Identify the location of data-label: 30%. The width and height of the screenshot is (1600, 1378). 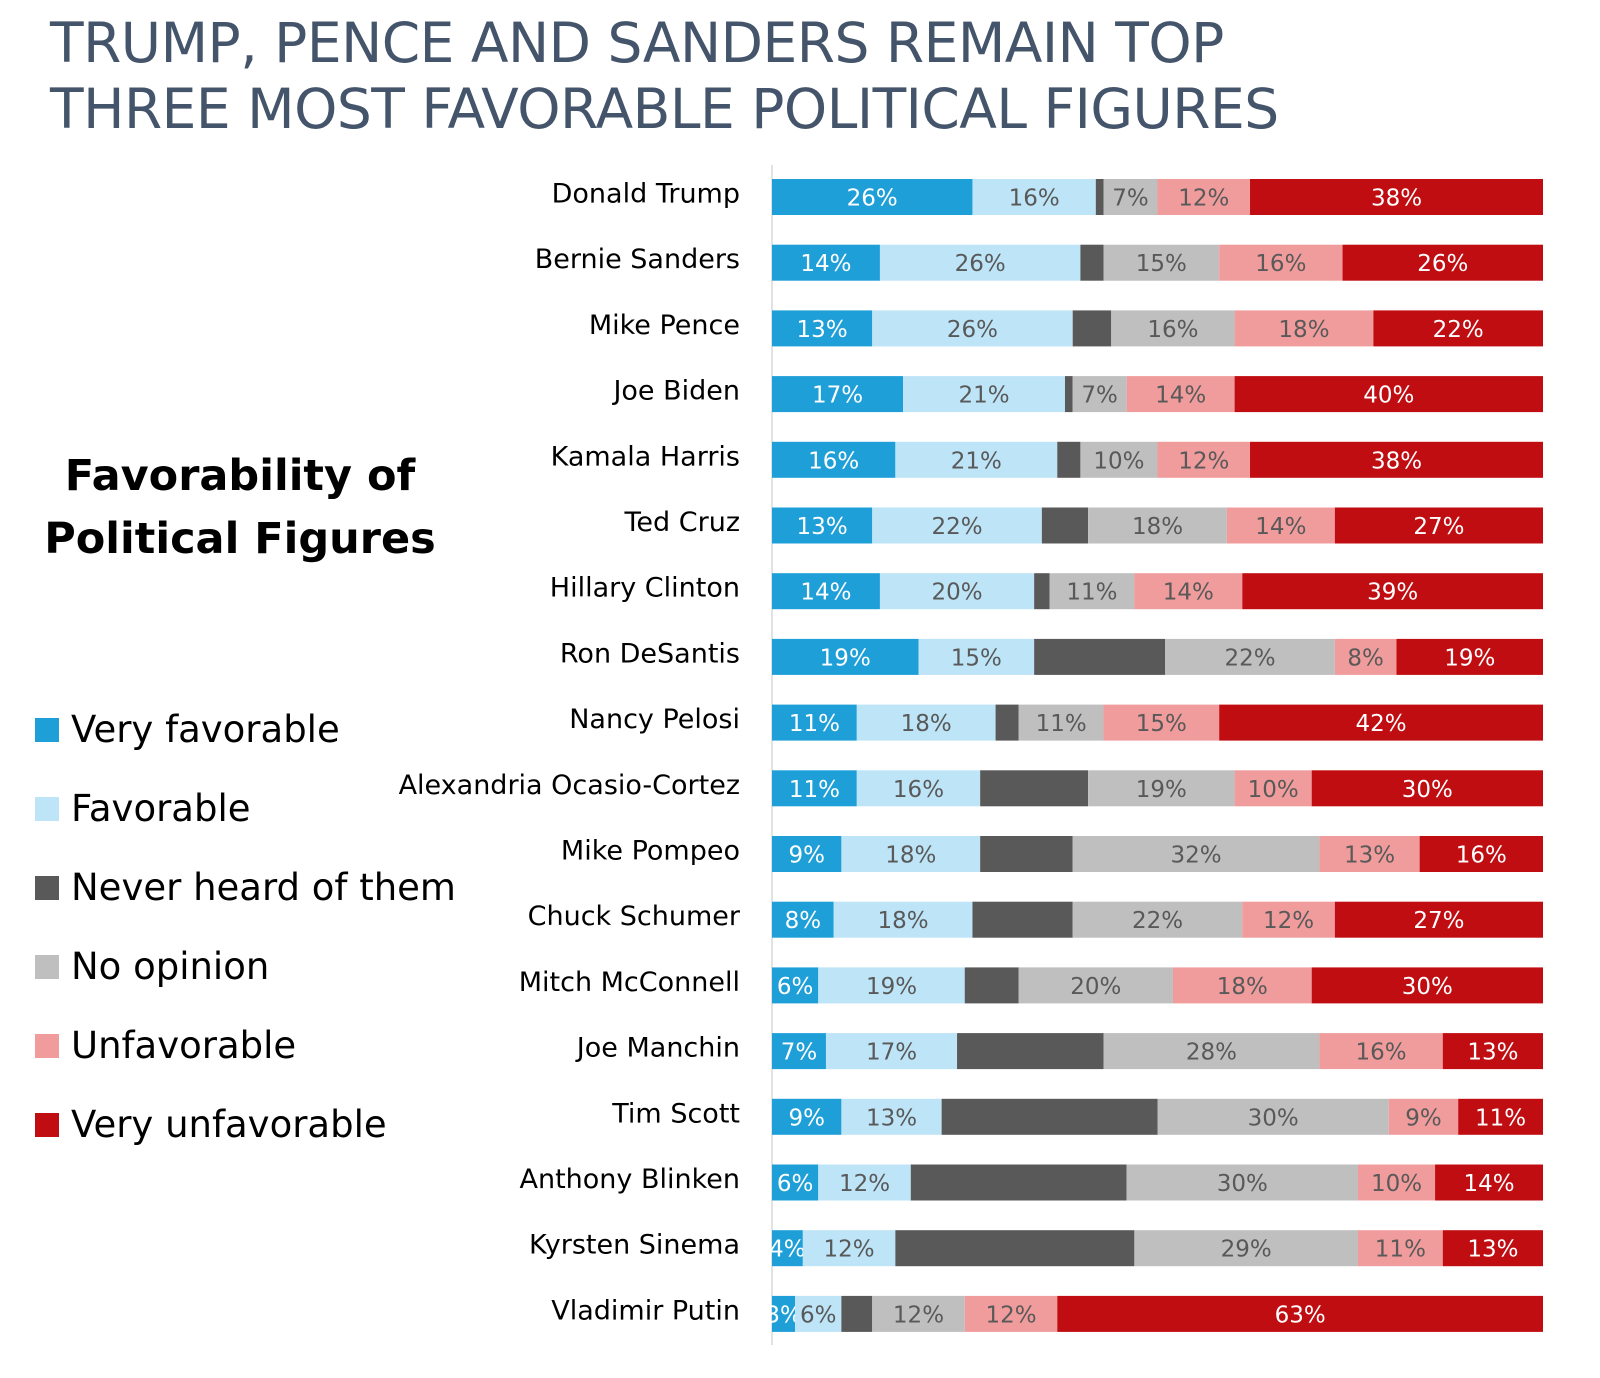
(1427, 987).